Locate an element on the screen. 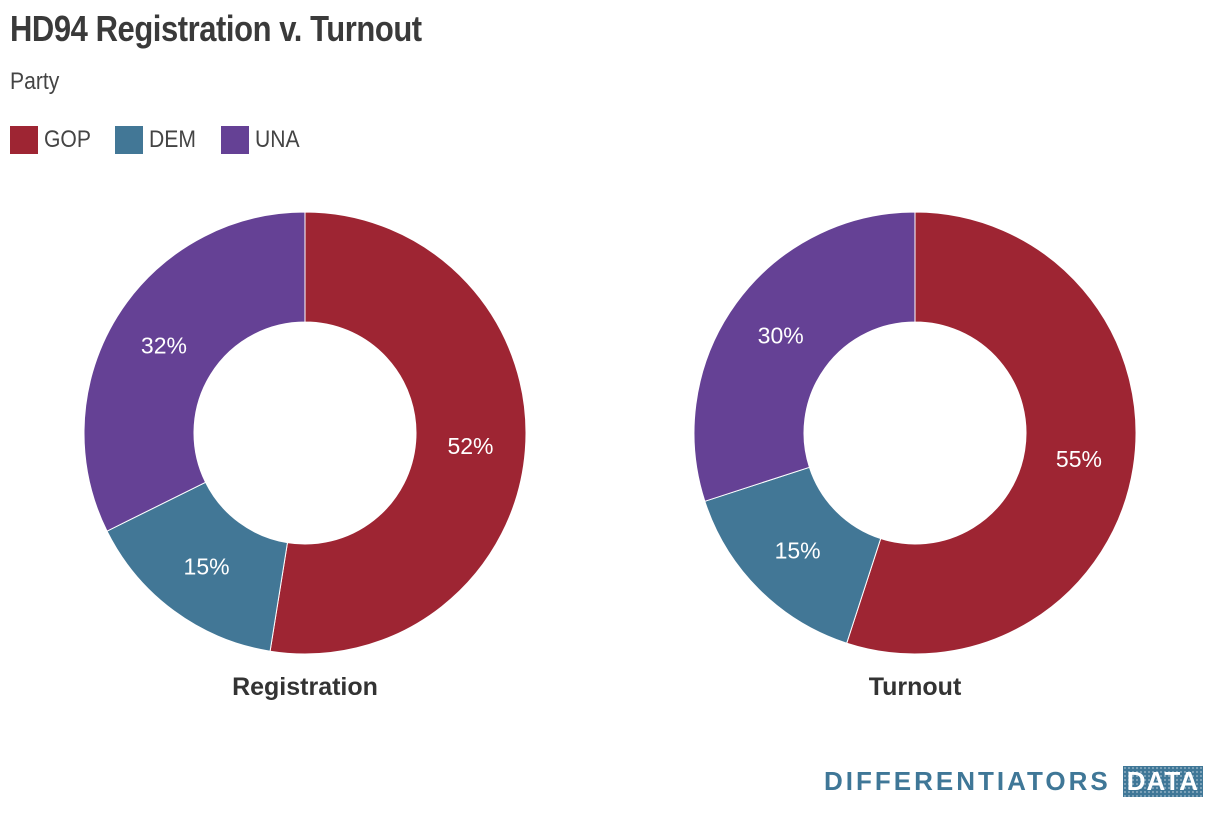 The height and width of the screenshot is (818, 1220). chart-subtitle: Party is located at coordinates (35, 81).